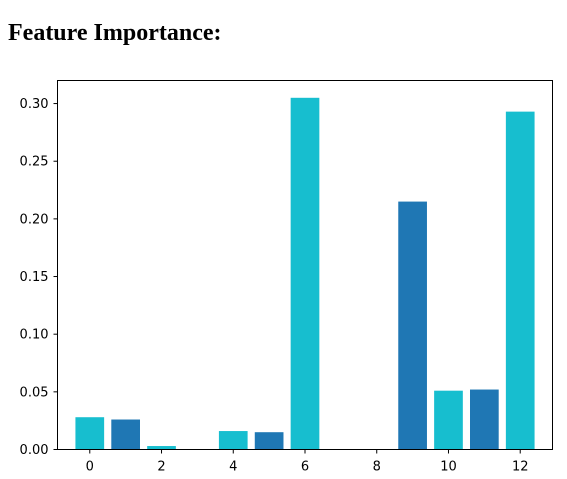  What do you see at coordinates (115, 33) in the screenshot?
I see `page-title: Feature Importance:` at bounding box center [115, 33].